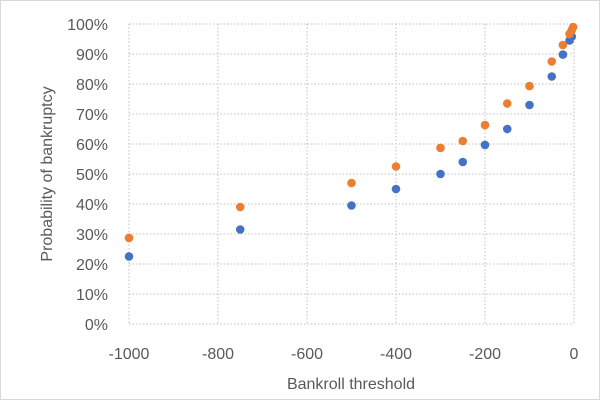 The height and width of the screenshot is (400, 600). What do you see at coordinates (92, 295) in the screenshot?
I see `y-tick-label: 10%` at bounding box center [92, 295].